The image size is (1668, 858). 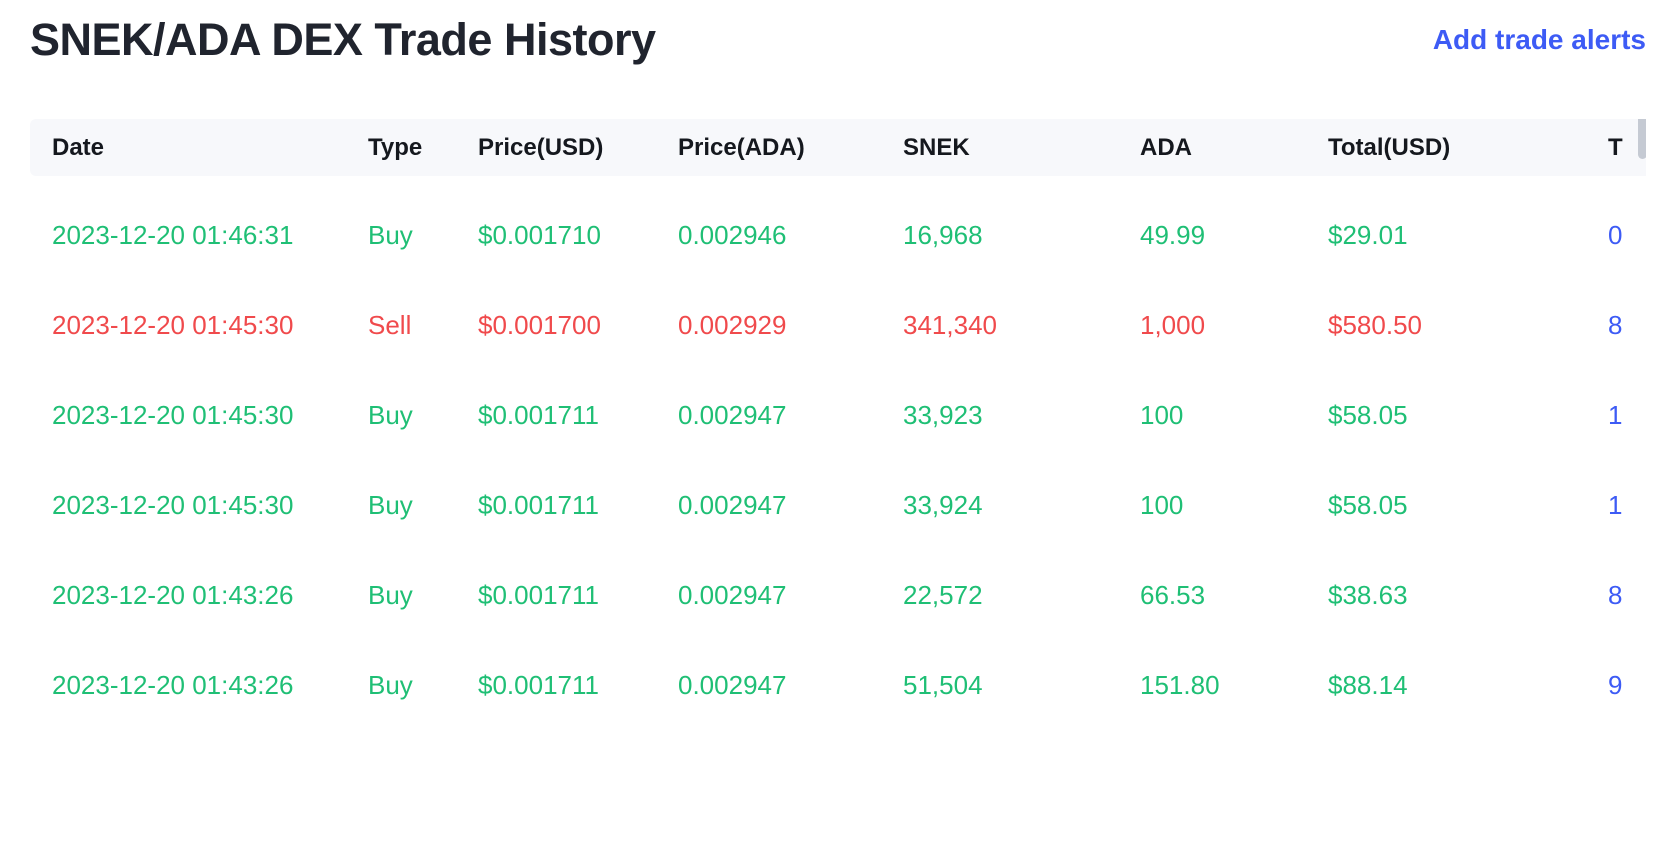 What do you see at coordinates (78, 147) in the screenshot?
I see `column-header-date: Date` at bounding box center [78, 147].